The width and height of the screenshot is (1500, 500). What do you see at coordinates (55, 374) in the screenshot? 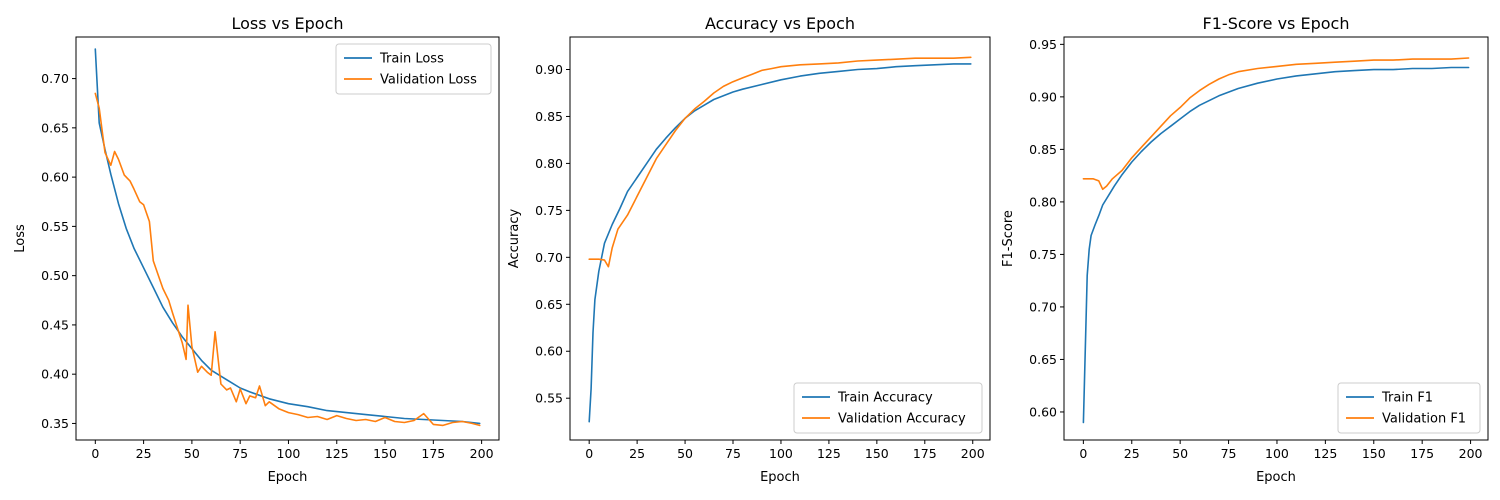
I see `y-tick-label: 0.40` at bounding box center [55, 374].